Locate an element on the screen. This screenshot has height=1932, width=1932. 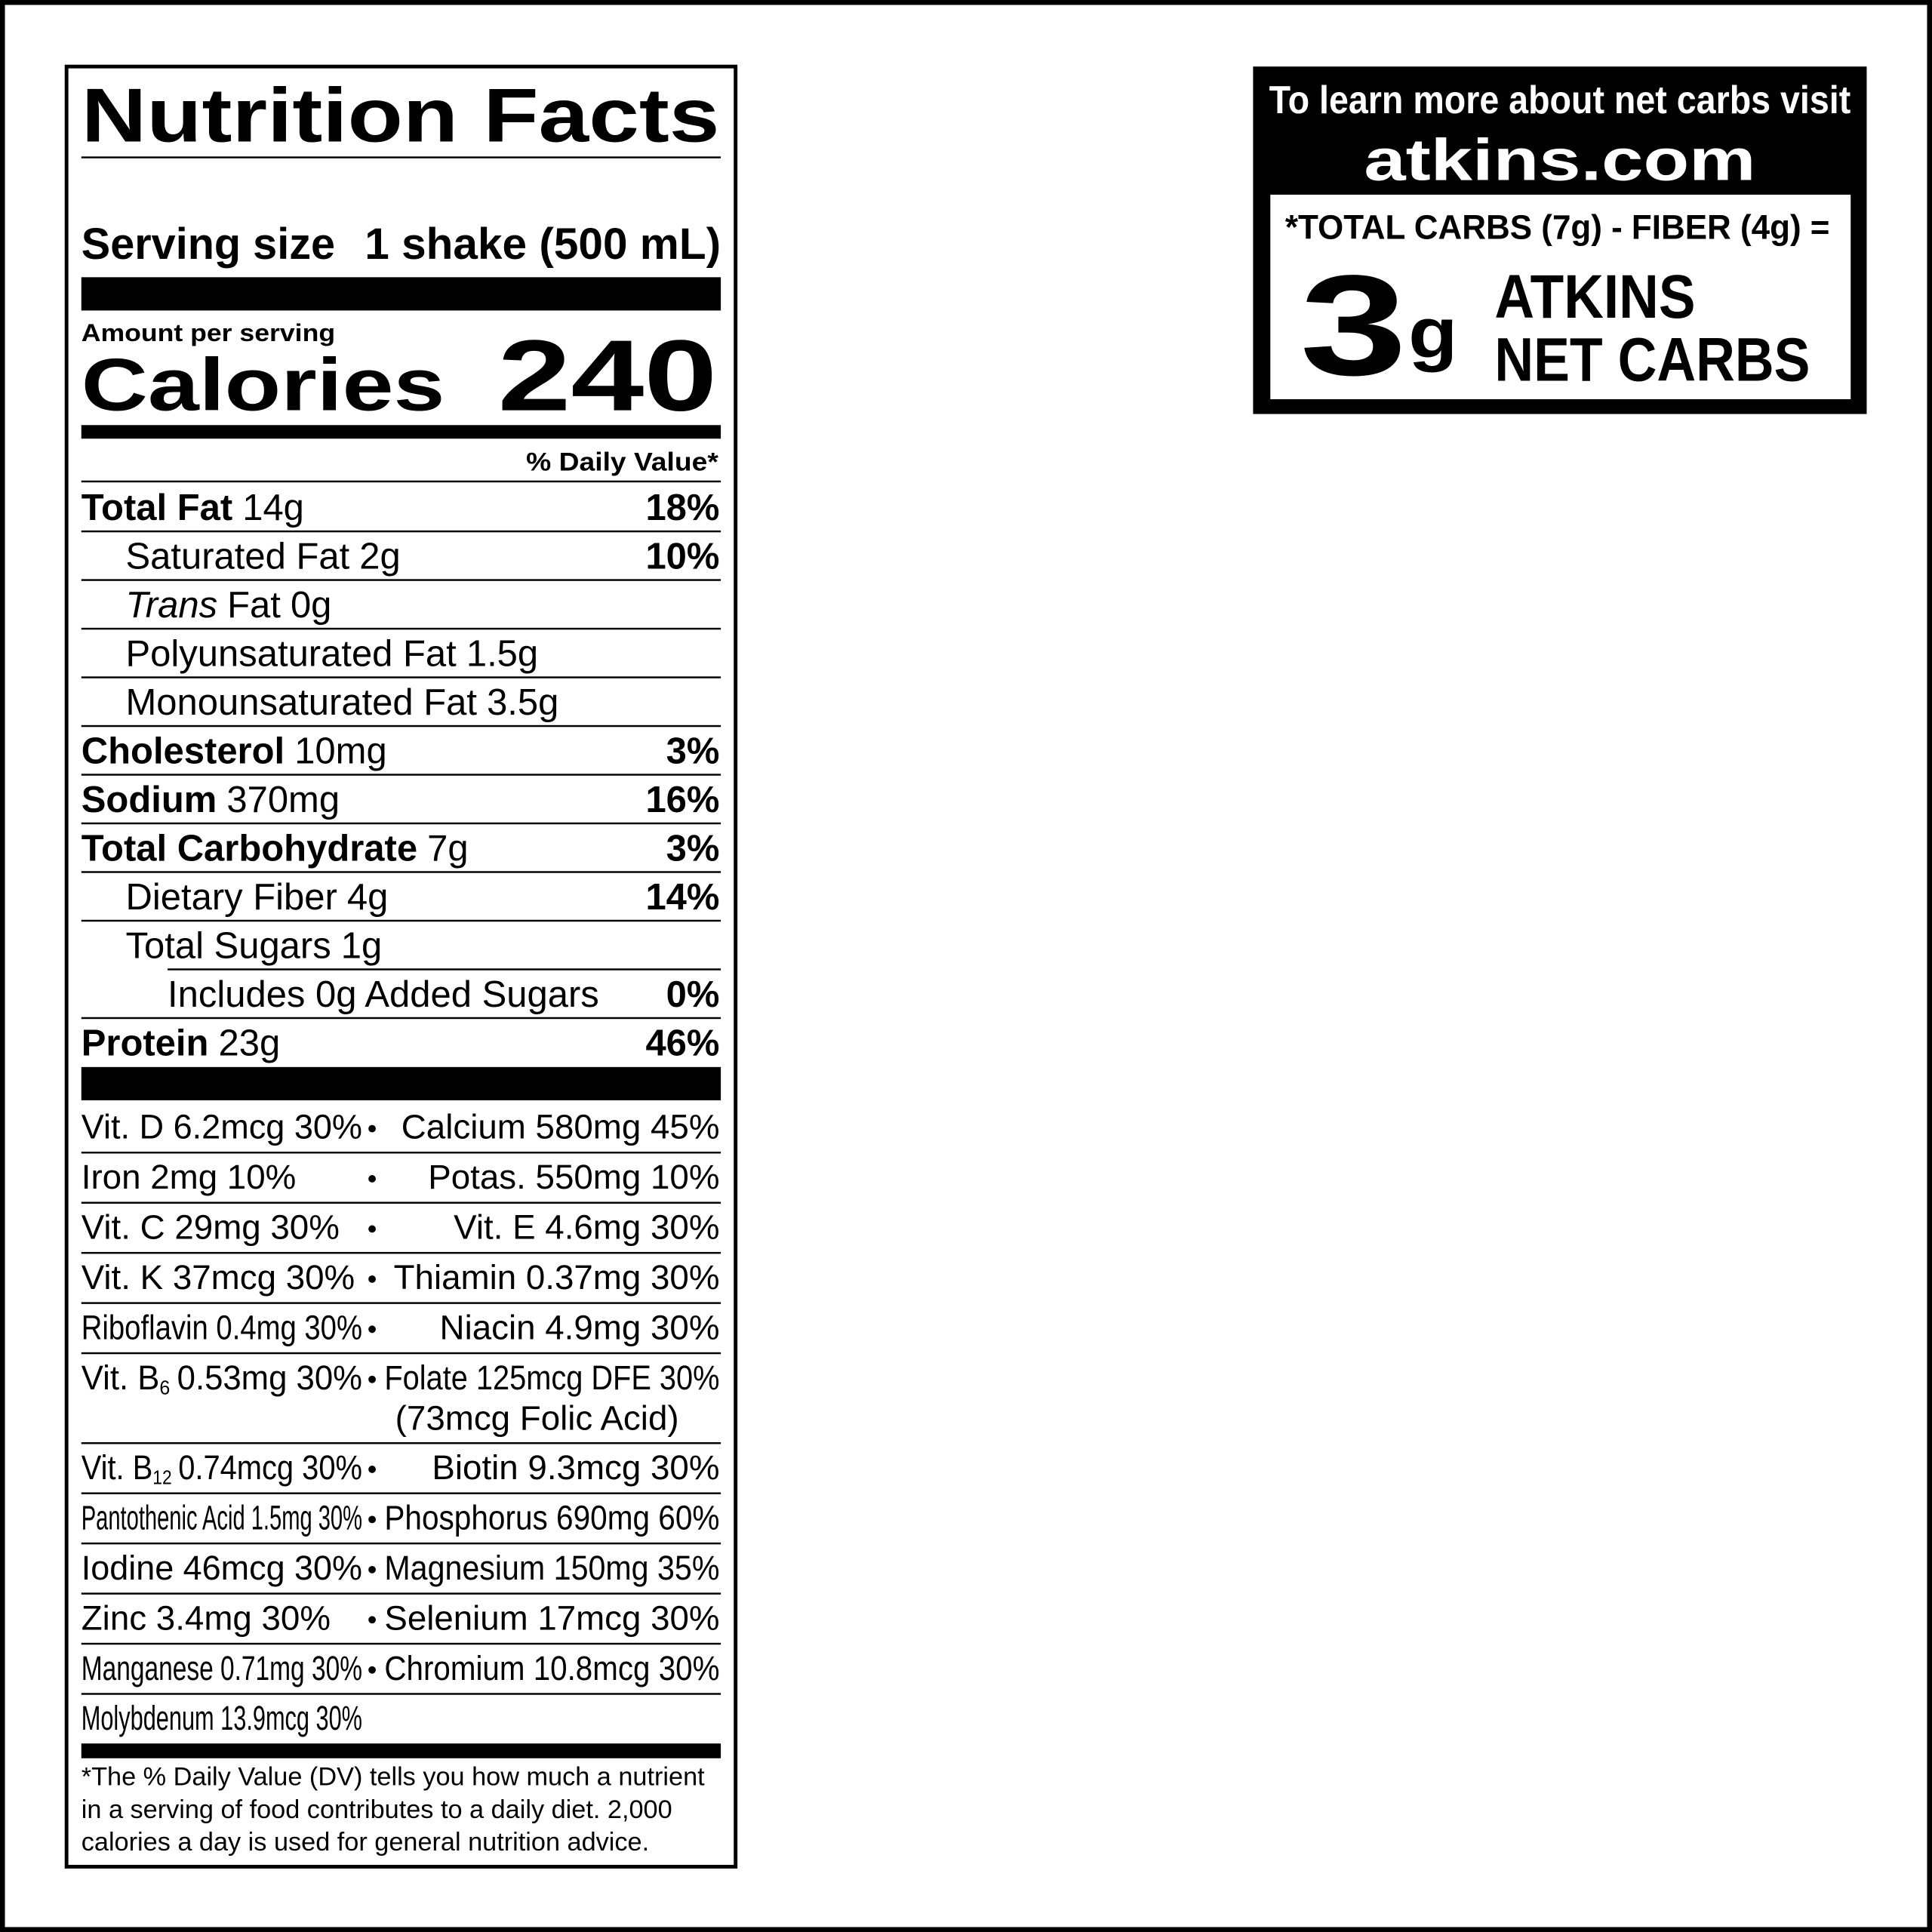
net-carbs-intro: To learn more about net carbs visit is located at coordinates (1560, 100).